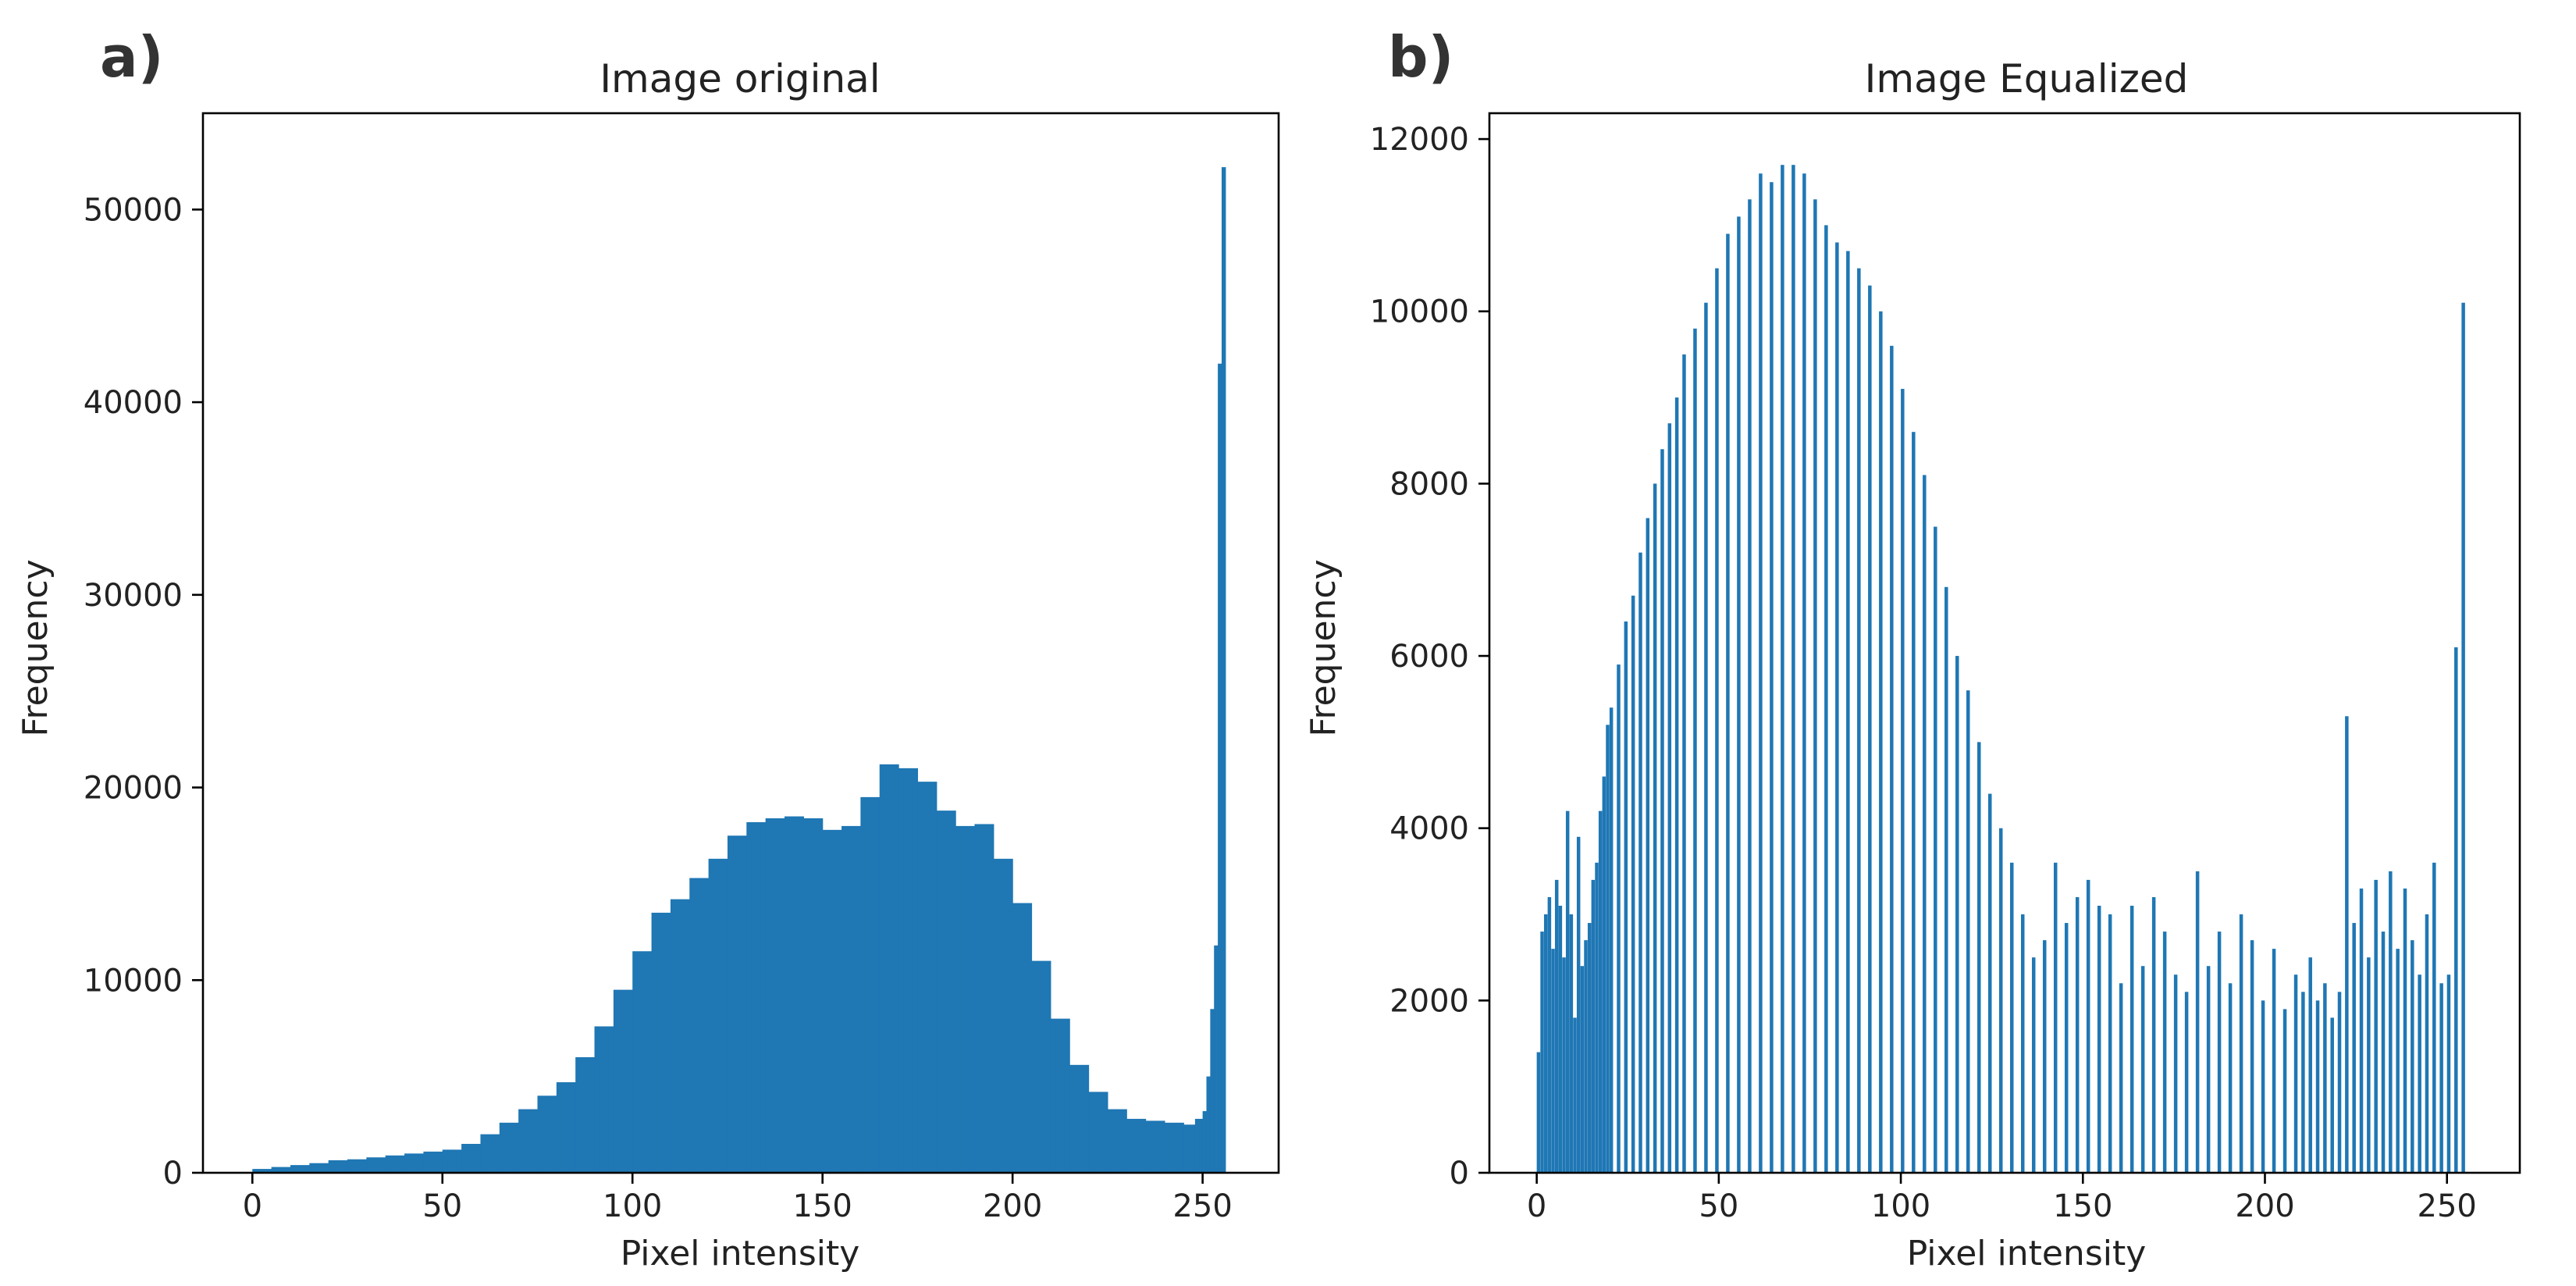 This screenshot has width=2576, height=1286. I want to click on panel-label-a: a), so click(132, 57).